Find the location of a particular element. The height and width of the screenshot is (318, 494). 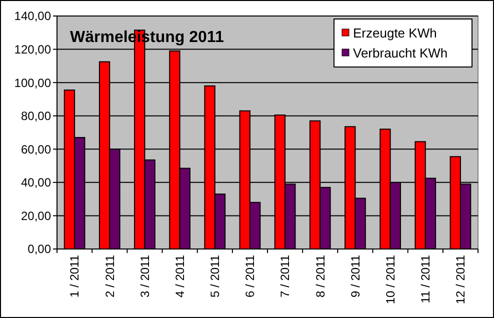

y-tick-label: 20,00 is located at coordinates (36, 215).